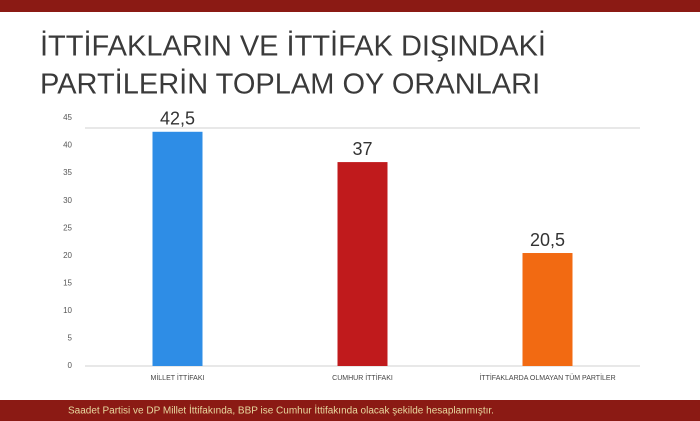  I want to click on y-tick-label: 5, so click(70, 338).